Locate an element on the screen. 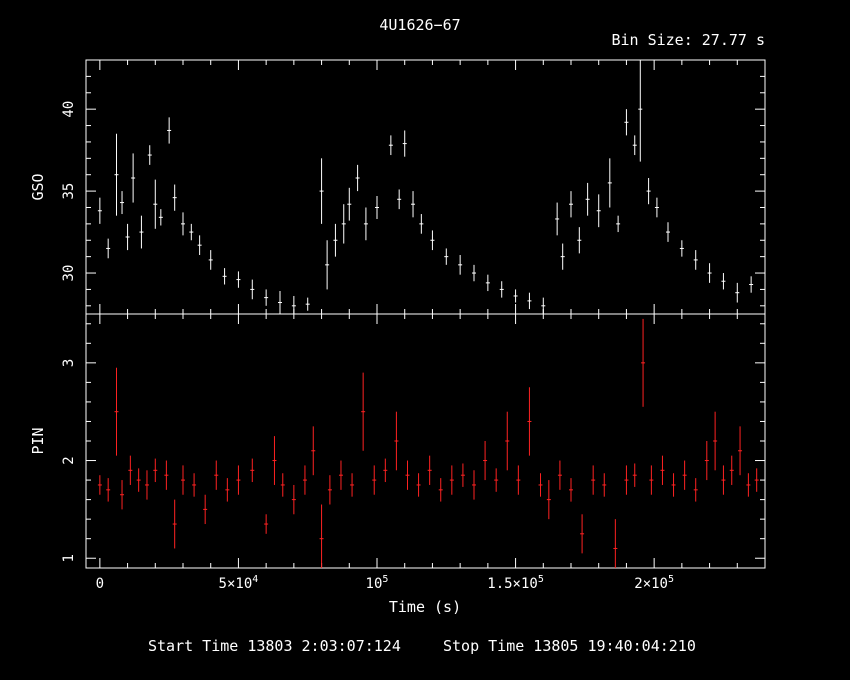  gso-ytick-label: 30 is located at coordinates (69, 273).